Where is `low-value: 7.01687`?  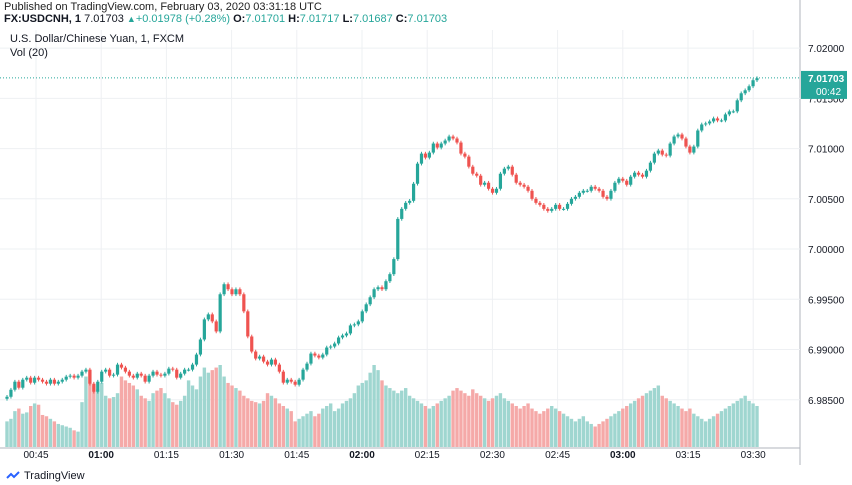
low-value: 7.01687 is located at coordinates (372, 19).